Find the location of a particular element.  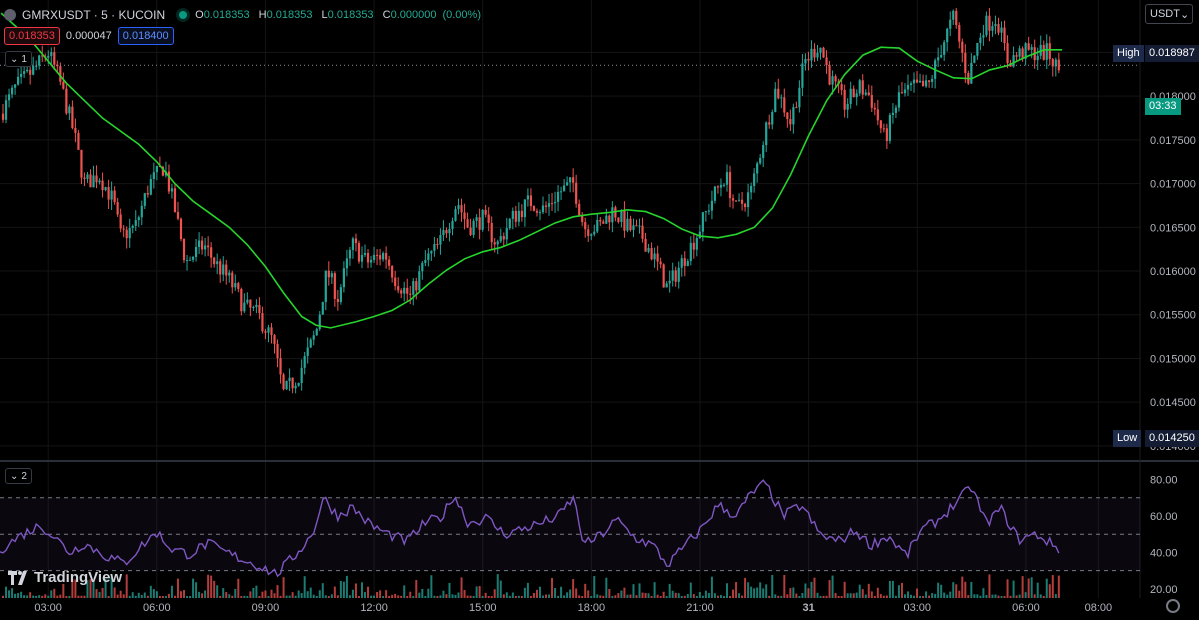

rsi-axis-tick: 60.00 is located at coordinates (1164, 517).